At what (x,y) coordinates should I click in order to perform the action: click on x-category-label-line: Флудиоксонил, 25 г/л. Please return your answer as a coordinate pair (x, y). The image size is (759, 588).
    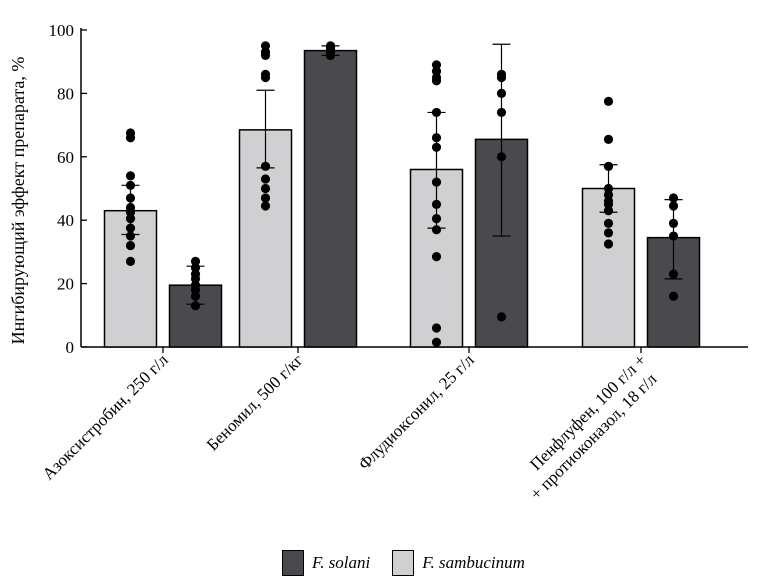
    Looking at the image, I should click on (417, 412).